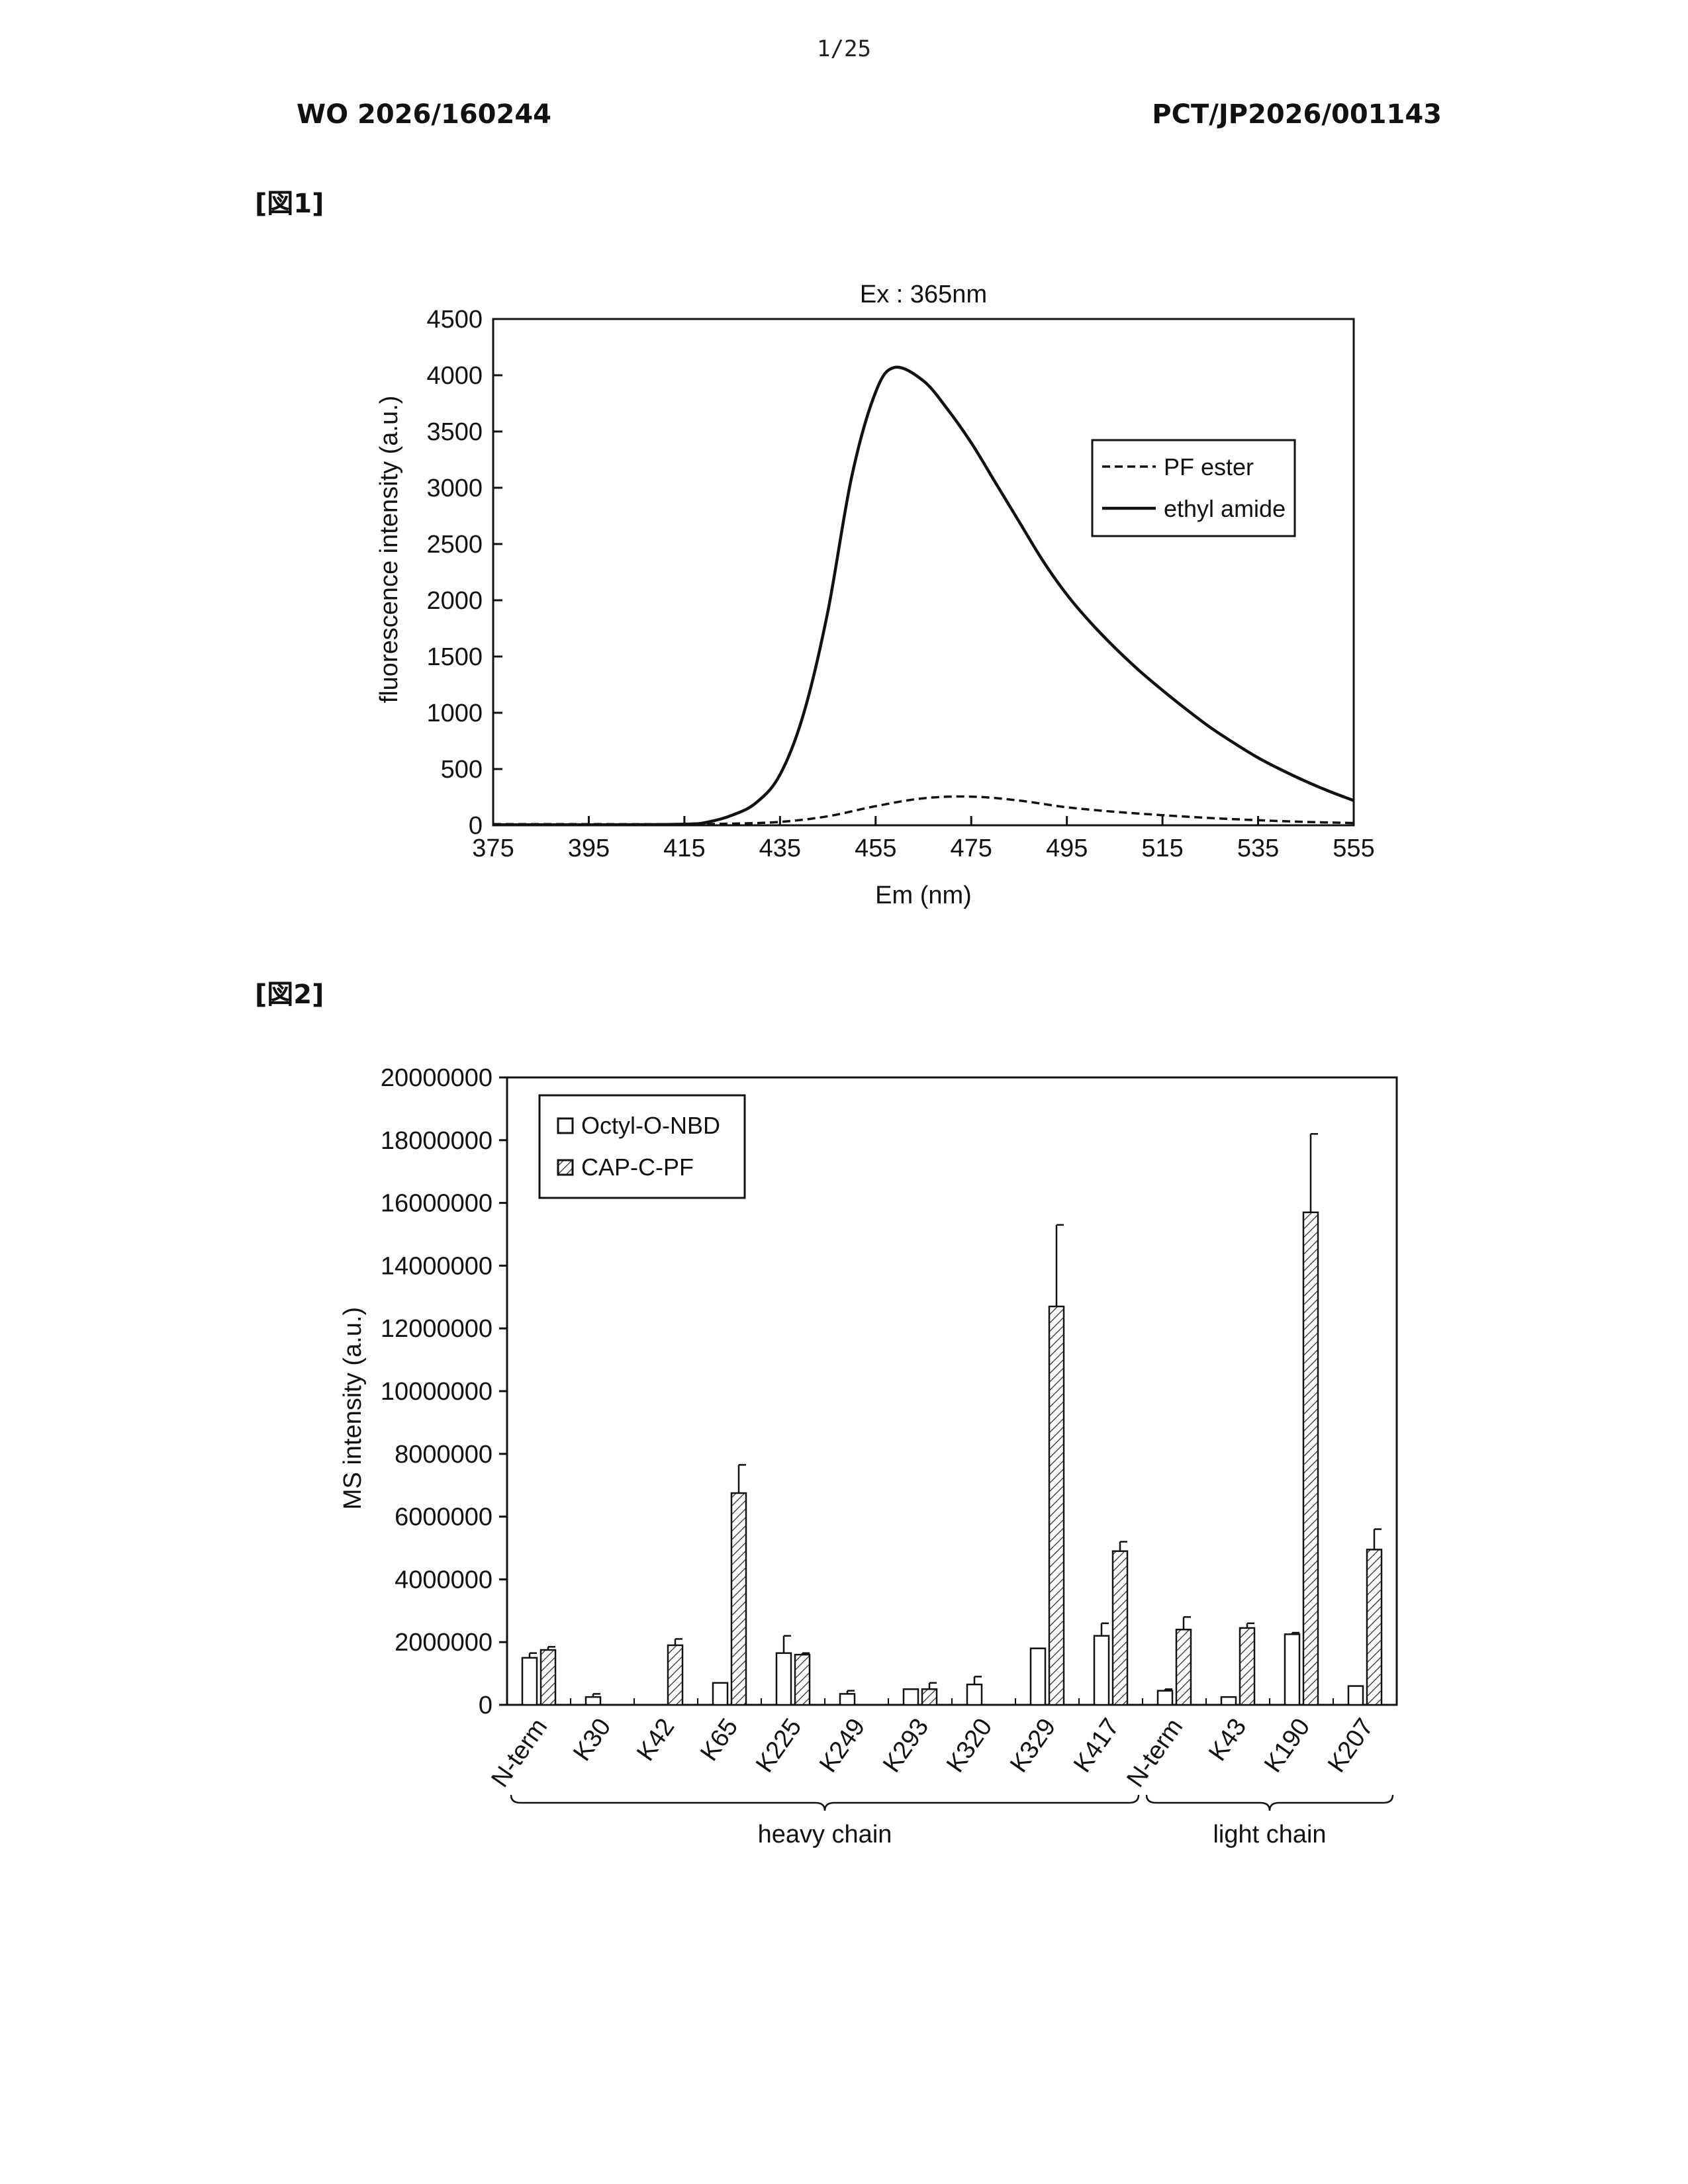 This screenshot has width=1688, height=2184. What do you see at coordinates (462, 770) in the screenshot?
I see `chart-1-y-tick-label: 500` at bounding box center [462, 770].